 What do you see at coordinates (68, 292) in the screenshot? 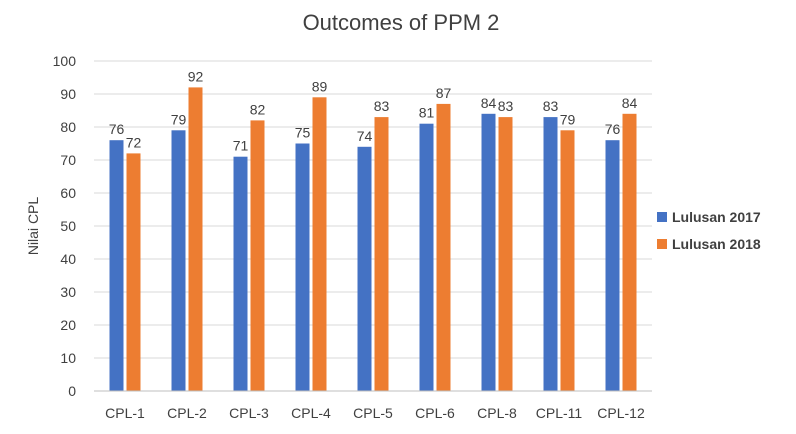
I see `y-tick-label: 30` at bounding box center [68, 292].